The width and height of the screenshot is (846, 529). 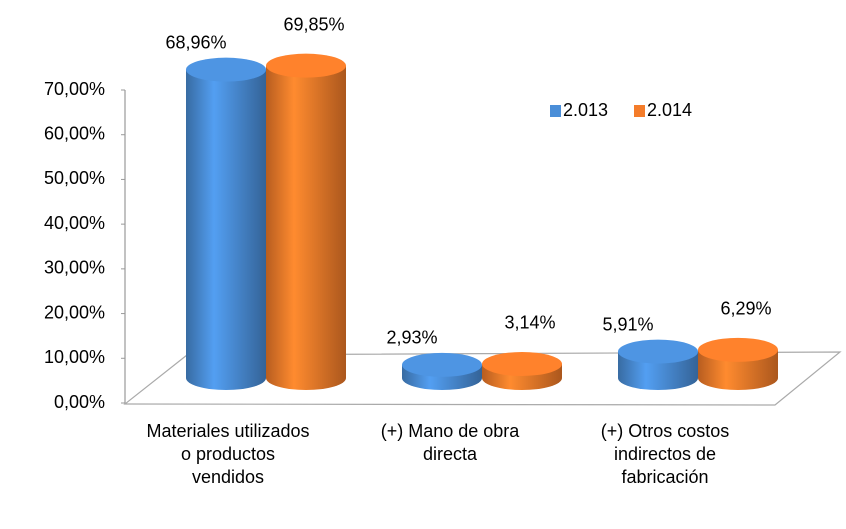 What do you see at coordinates (450, 442) in the screenshot?
I see `x-tick-label: (+) Mano de obra directa` at bounding box center [450, 442].